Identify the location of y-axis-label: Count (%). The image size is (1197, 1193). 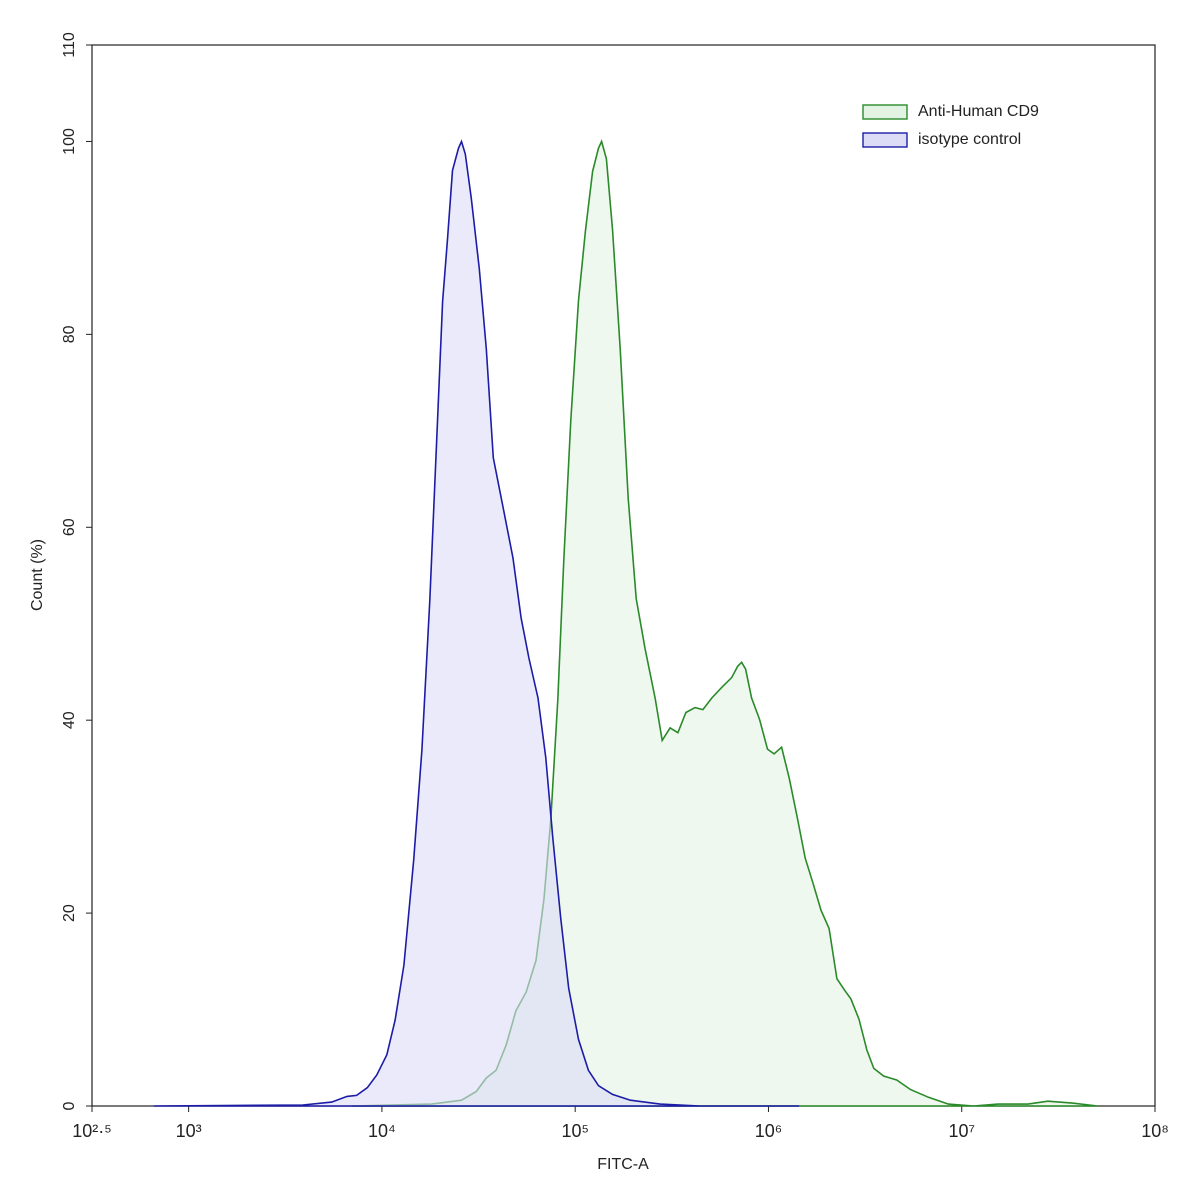
(37, 575).